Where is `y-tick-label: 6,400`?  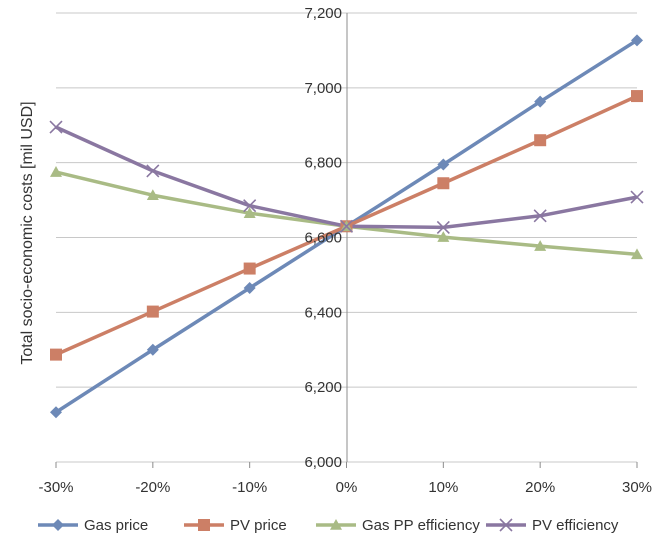 y-tick-label: 6,400 is located at coordinates (323, 312).